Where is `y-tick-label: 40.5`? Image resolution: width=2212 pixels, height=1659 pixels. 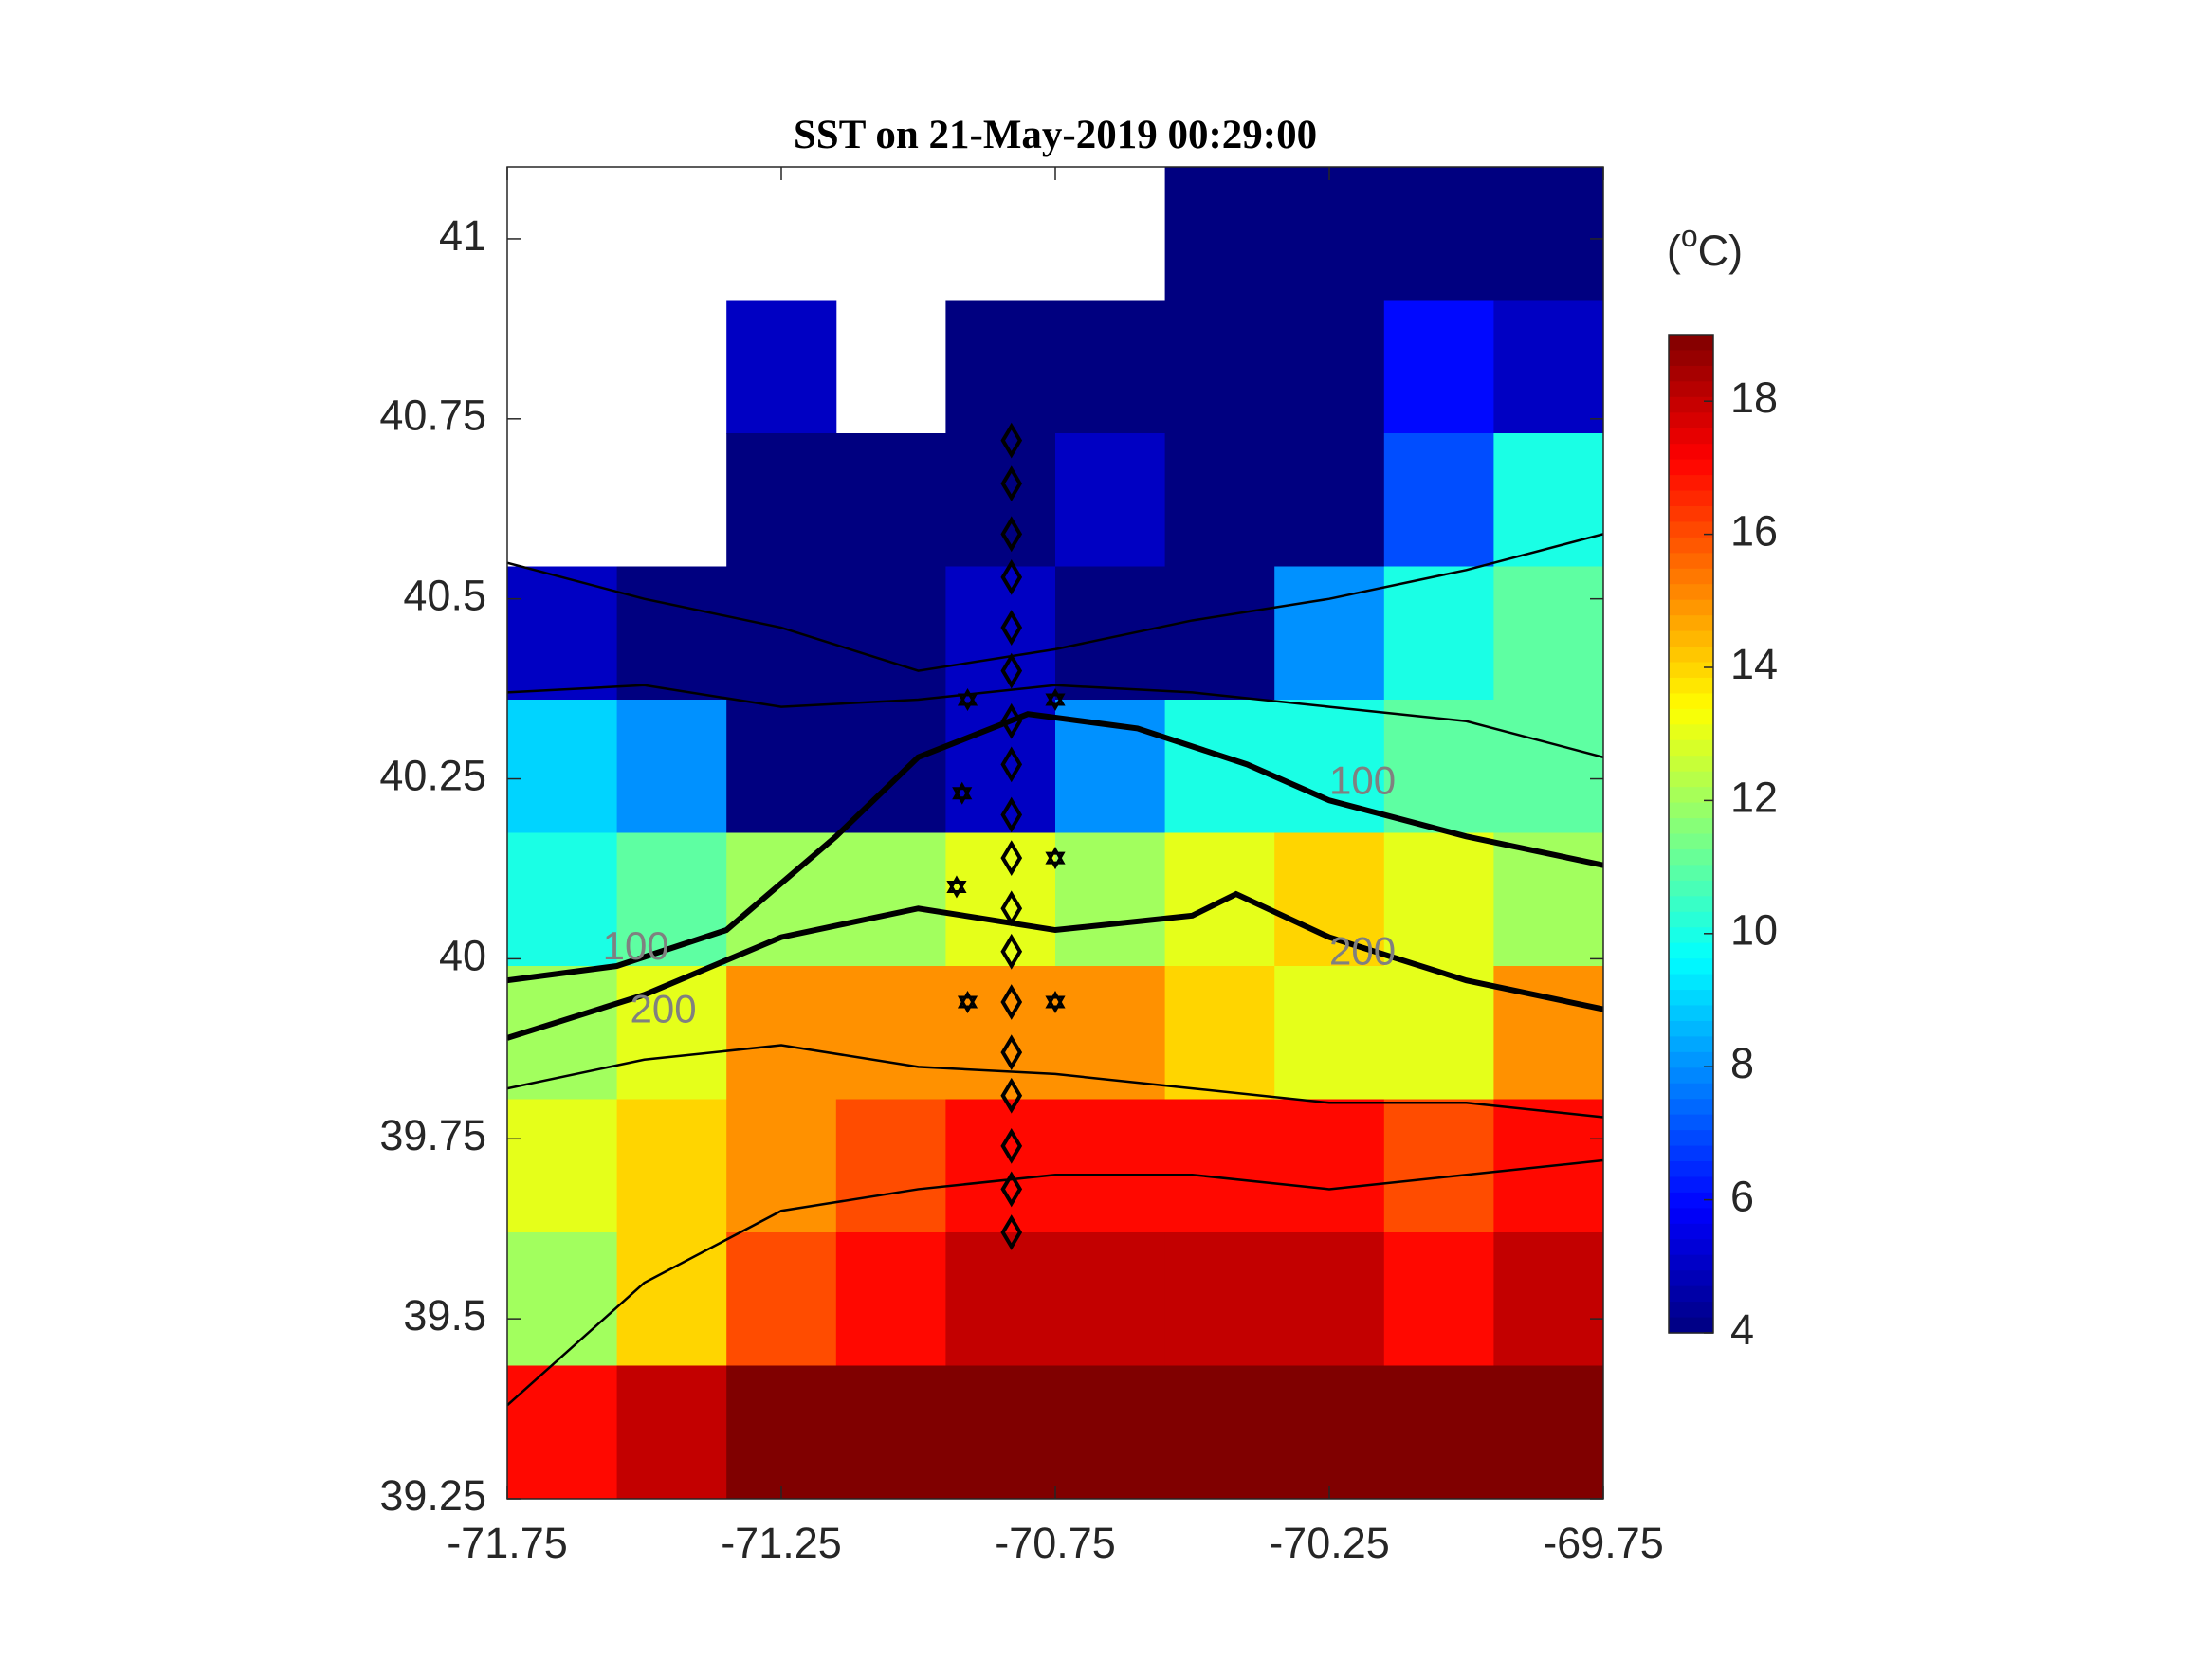 y-tick-label: 40.5 is located at coordinates (444, 596).